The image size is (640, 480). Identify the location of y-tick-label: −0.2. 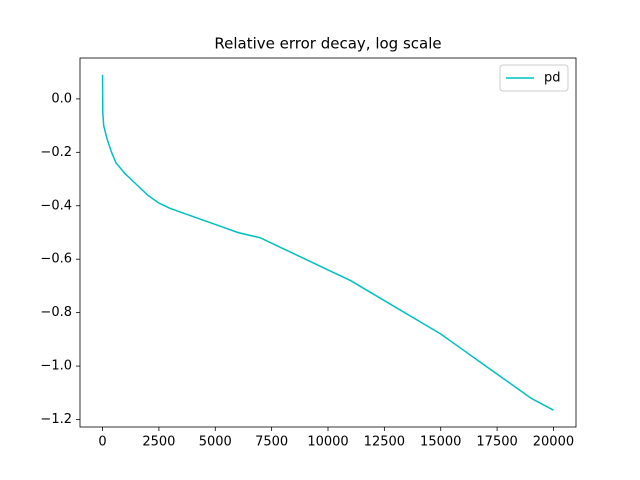
(56, 152).